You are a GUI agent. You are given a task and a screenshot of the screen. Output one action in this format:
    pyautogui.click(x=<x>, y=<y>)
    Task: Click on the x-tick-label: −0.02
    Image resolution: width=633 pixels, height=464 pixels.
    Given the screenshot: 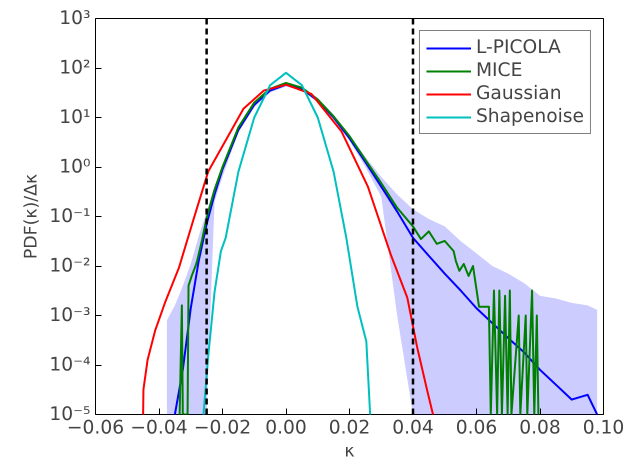 What is the action you would take?
    pyautogui.click(x=223, y=428)
    